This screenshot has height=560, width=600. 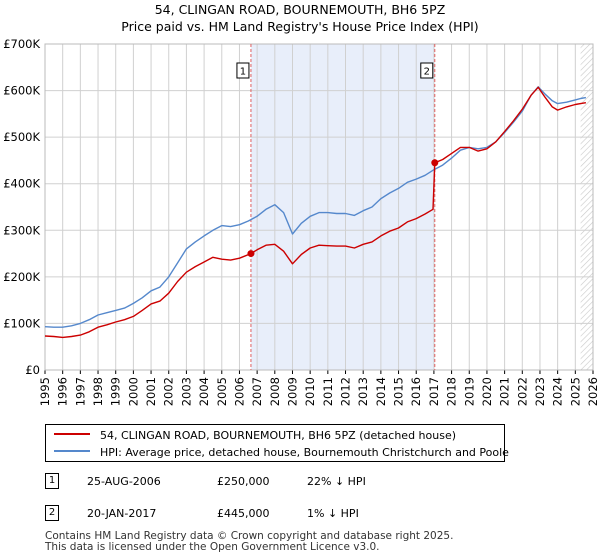 I want to click on transaction-number-badge: 1, so click(x=52, y=481).